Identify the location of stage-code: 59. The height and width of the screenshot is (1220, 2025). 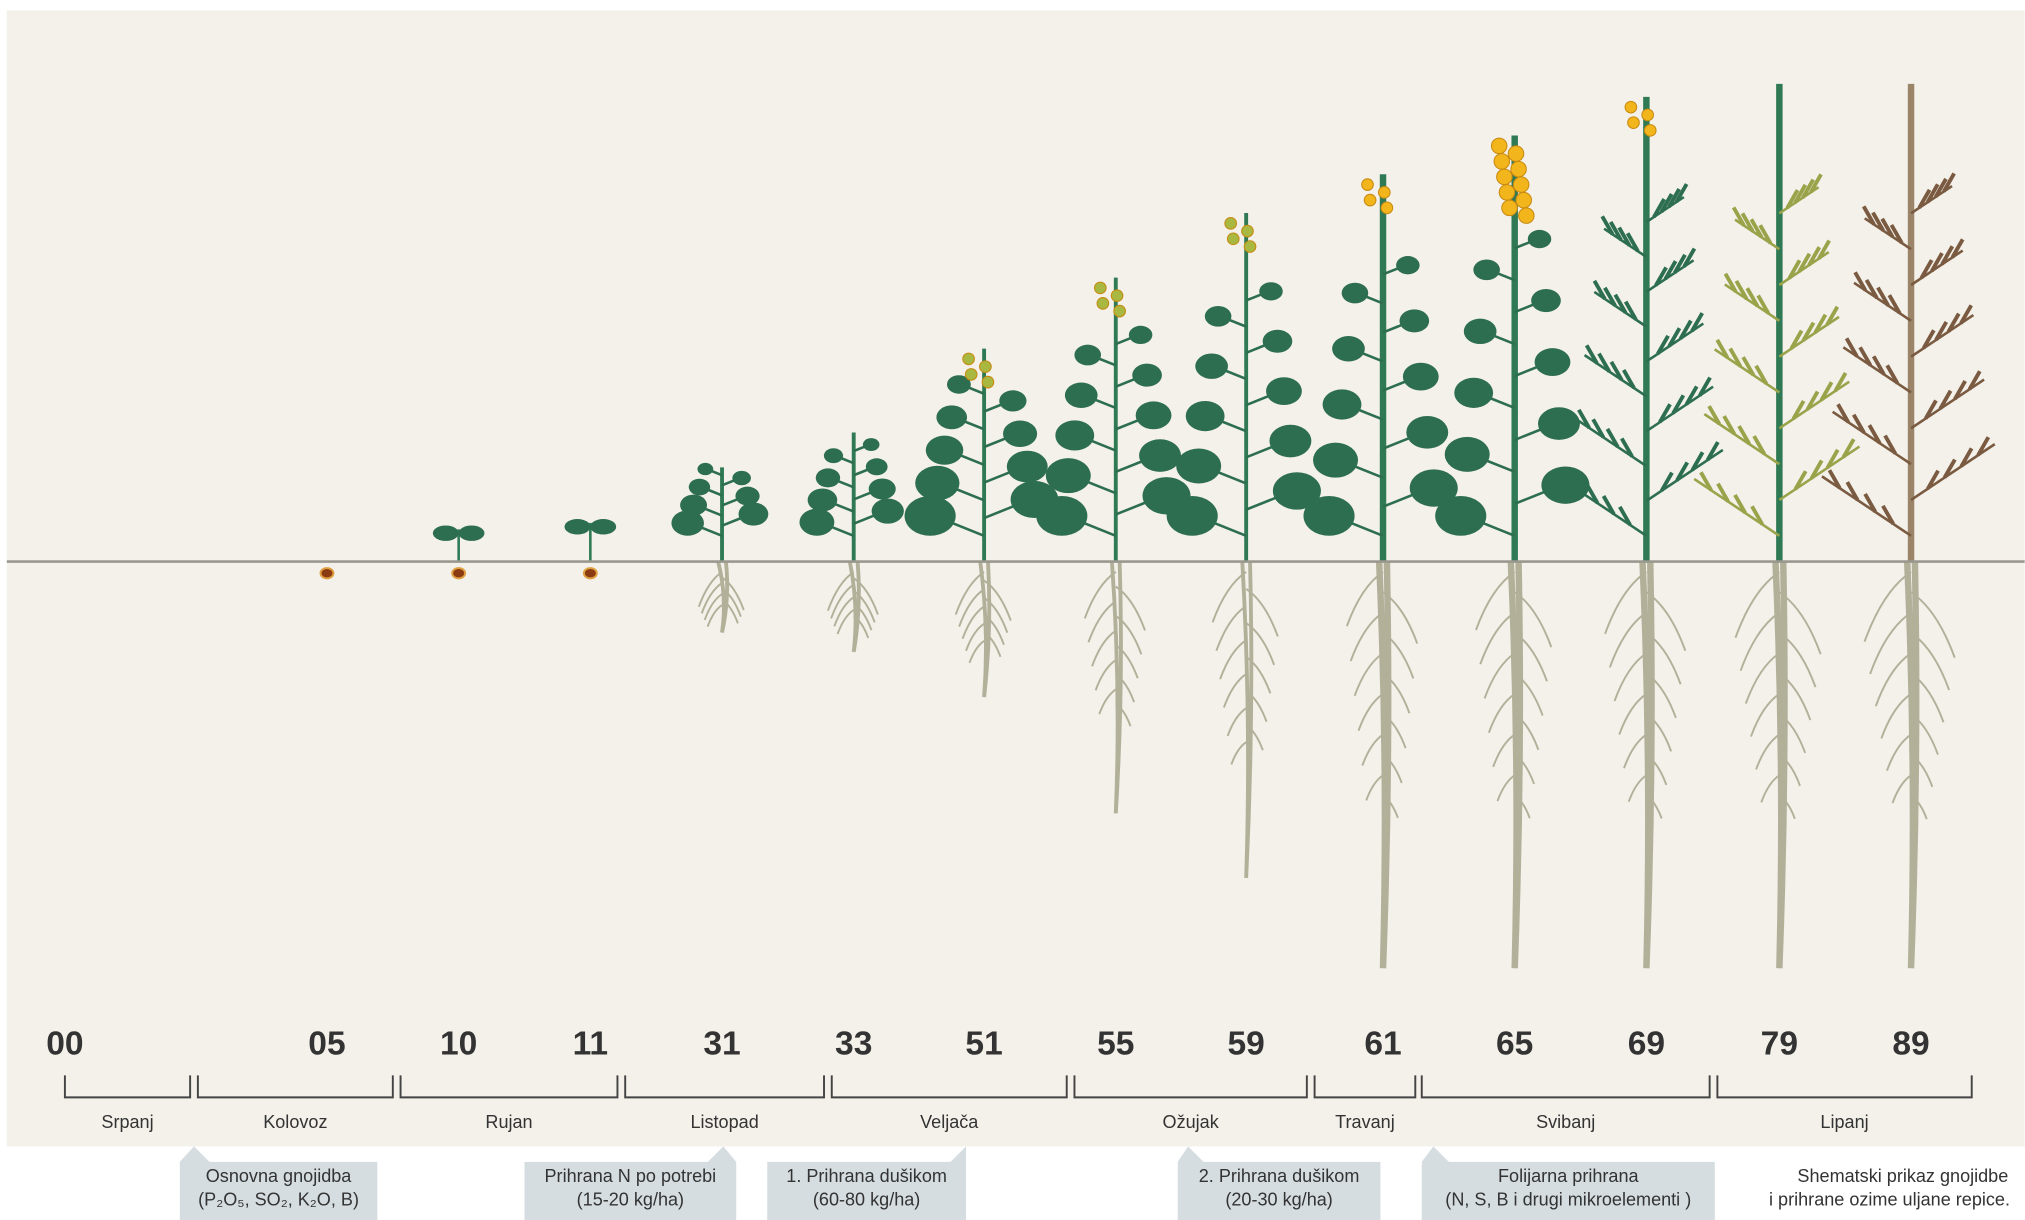
(1246, 1044).